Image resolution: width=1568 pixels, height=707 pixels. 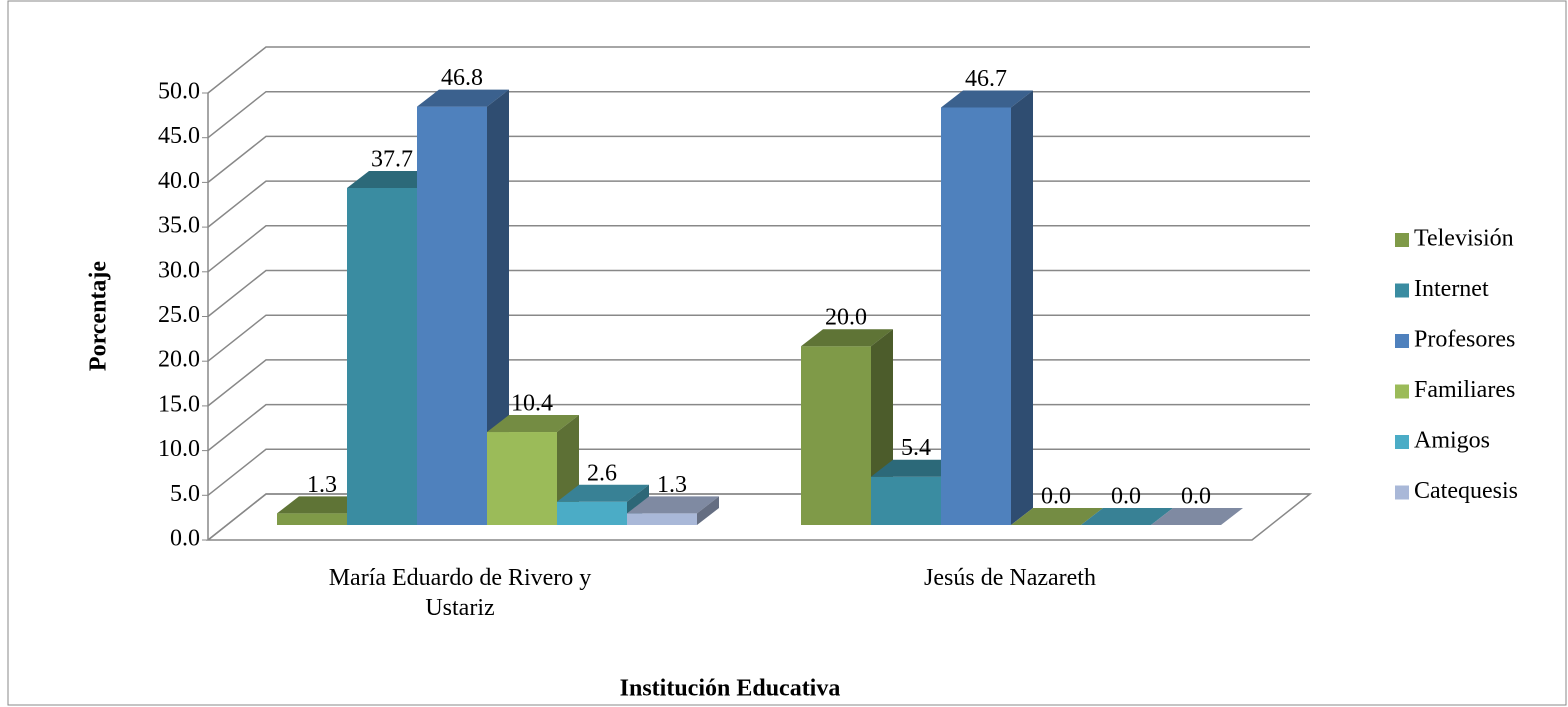 I want to click on y-tick-label: 10.0, so click(x=179, y=449).